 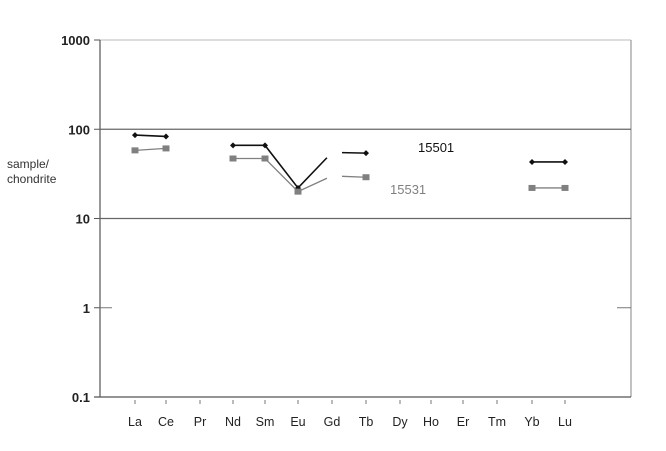 I want to click on data-point-15531-la, so click(x=135, y=150).